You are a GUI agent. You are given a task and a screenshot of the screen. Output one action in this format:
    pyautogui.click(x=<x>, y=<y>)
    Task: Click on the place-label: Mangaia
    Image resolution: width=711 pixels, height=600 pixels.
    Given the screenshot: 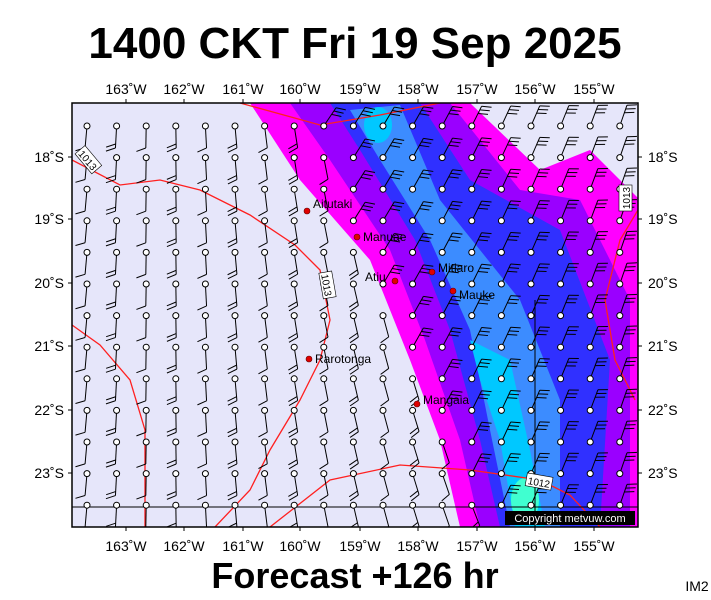 What is the action you would take?
    pyautogui.click(x=446, y=400)
    